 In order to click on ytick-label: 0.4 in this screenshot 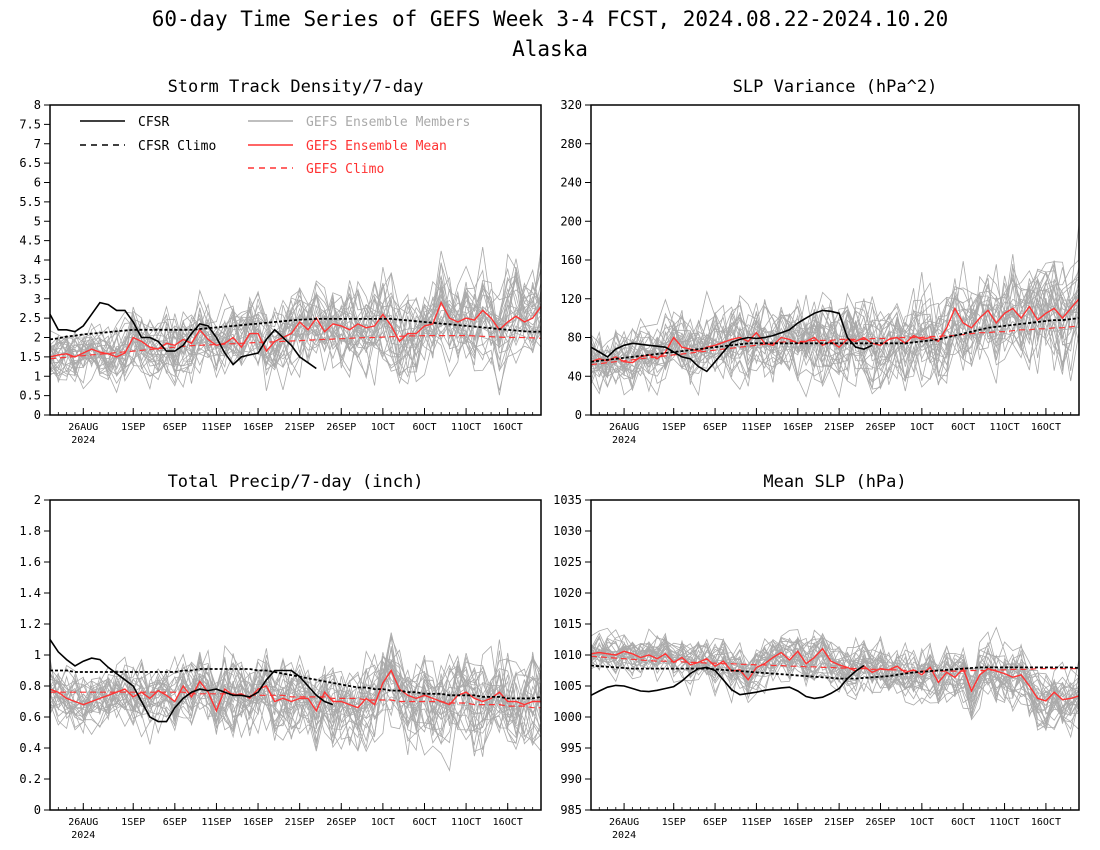, I will do `click(30, 748)`.